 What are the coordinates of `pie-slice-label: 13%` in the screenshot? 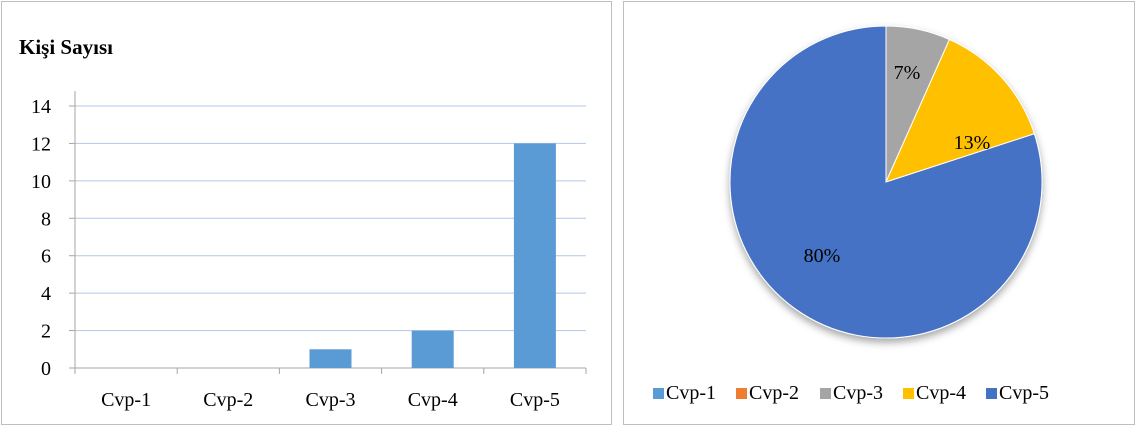 It's located at (972, 143).